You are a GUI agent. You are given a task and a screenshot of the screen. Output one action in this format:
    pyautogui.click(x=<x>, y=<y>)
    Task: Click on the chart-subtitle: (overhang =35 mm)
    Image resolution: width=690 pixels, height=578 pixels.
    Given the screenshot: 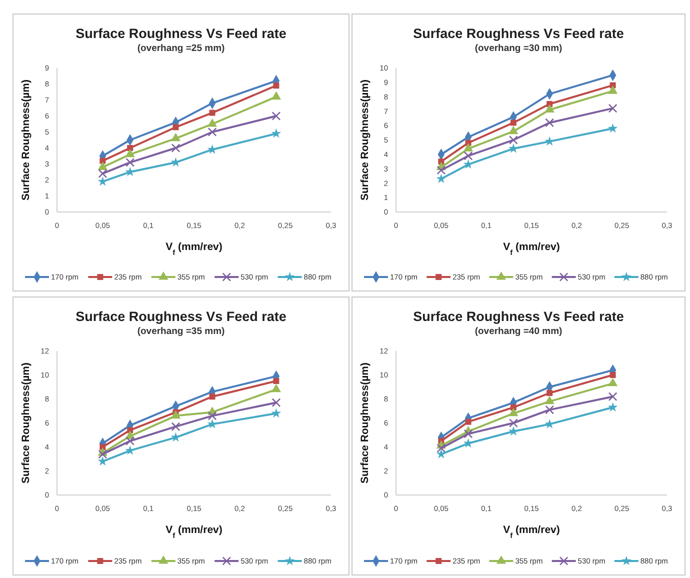 What is the action you would take?
    pyautogui.click(x=181, y=331)
    